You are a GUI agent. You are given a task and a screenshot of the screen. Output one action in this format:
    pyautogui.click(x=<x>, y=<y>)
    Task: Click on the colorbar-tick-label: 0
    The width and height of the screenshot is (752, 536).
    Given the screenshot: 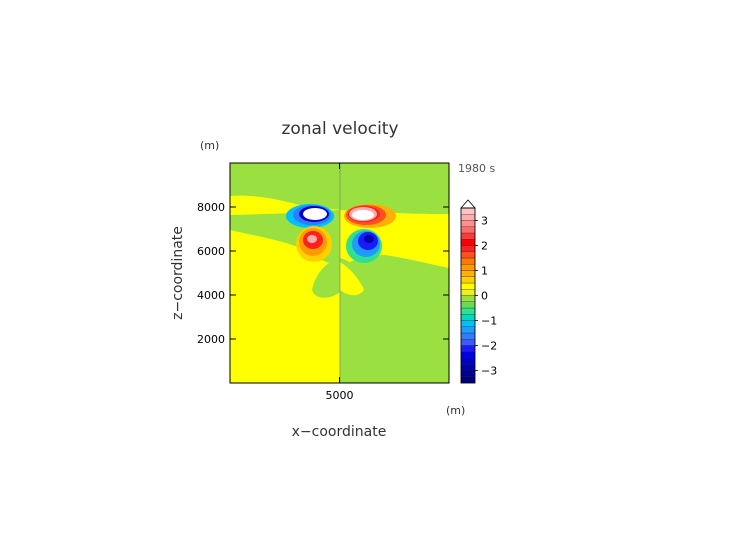 What is the action you would take?
    pyautogui.click(x=484, y=296)
    